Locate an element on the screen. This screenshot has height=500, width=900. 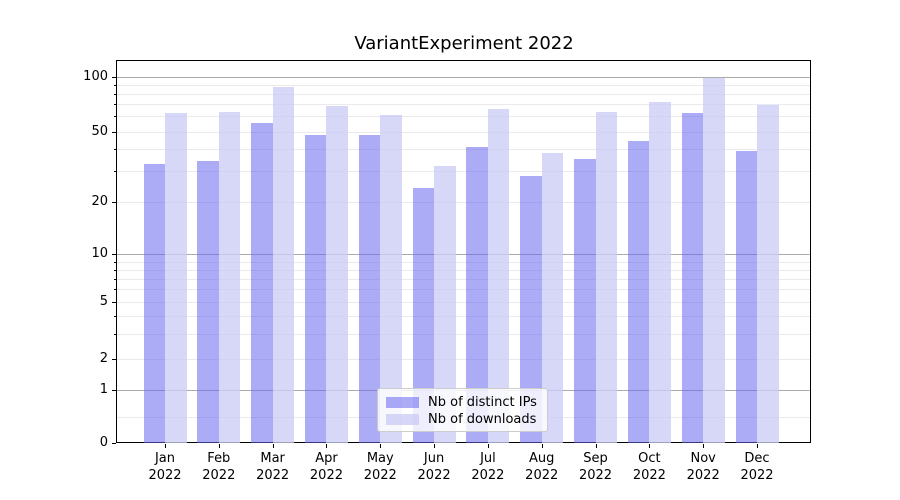
y-tick-label: 10 is located at coordinates (99, 254).